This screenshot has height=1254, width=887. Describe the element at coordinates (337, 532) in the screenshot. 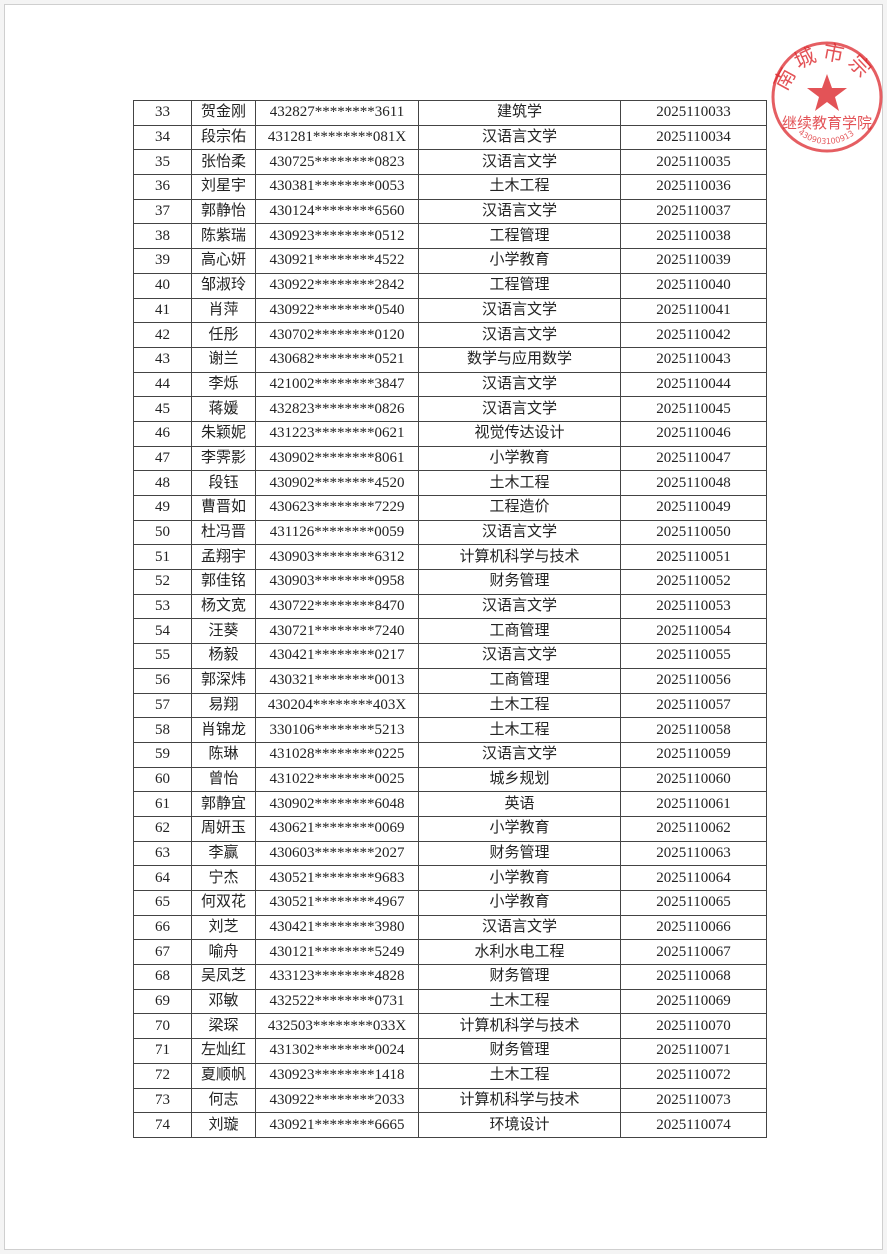

I see `id-number: 431126********0059` at that location.